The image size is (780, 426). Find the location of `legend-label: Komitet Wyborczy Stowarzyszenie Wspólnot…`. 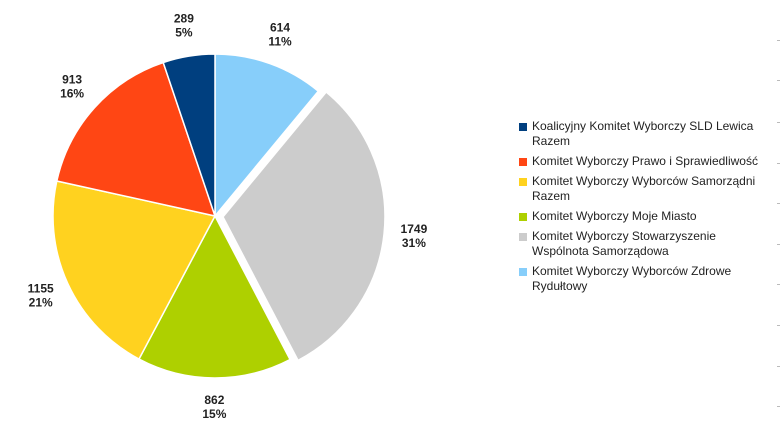

legend-label: Komitet Wyborczy Stowarzyszenie Wspólnot… is located at coordinates (624, 243).